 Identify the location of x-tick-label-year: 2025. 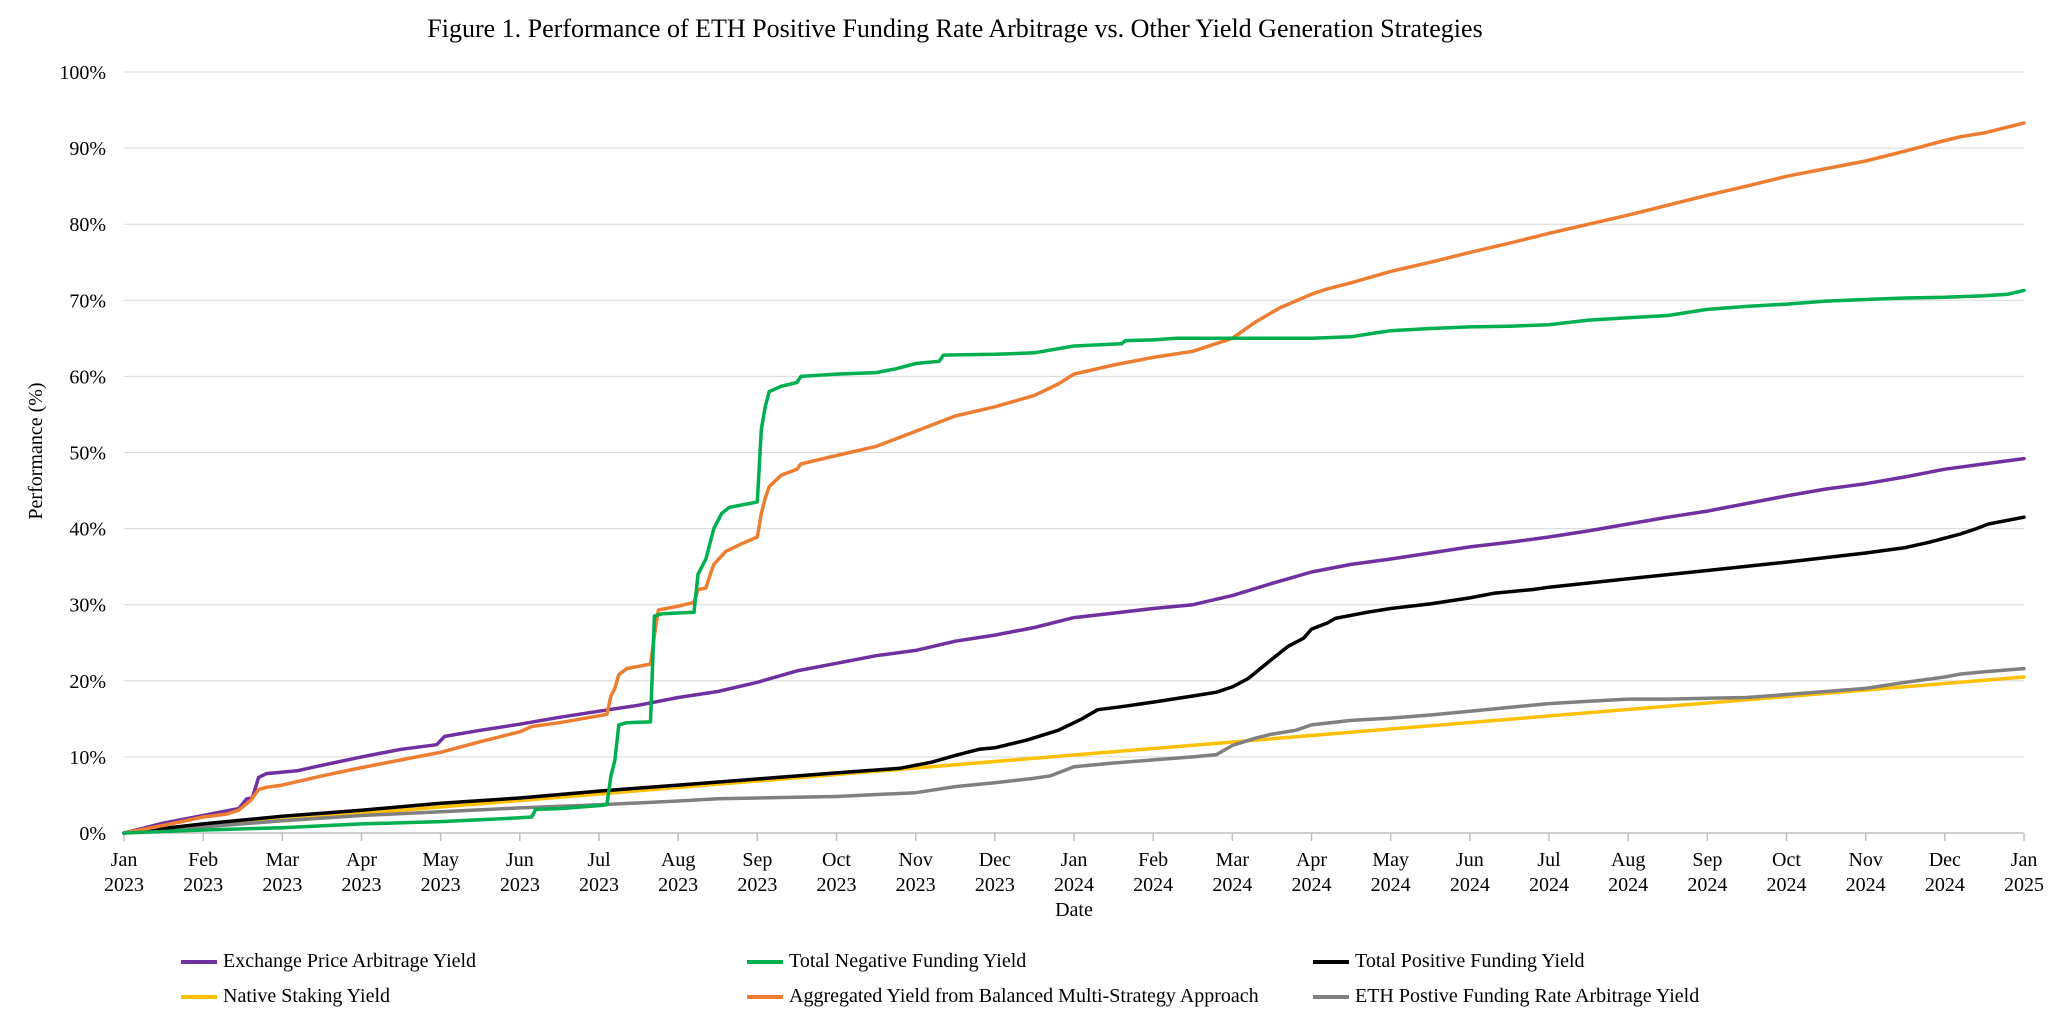
(2024, 885).